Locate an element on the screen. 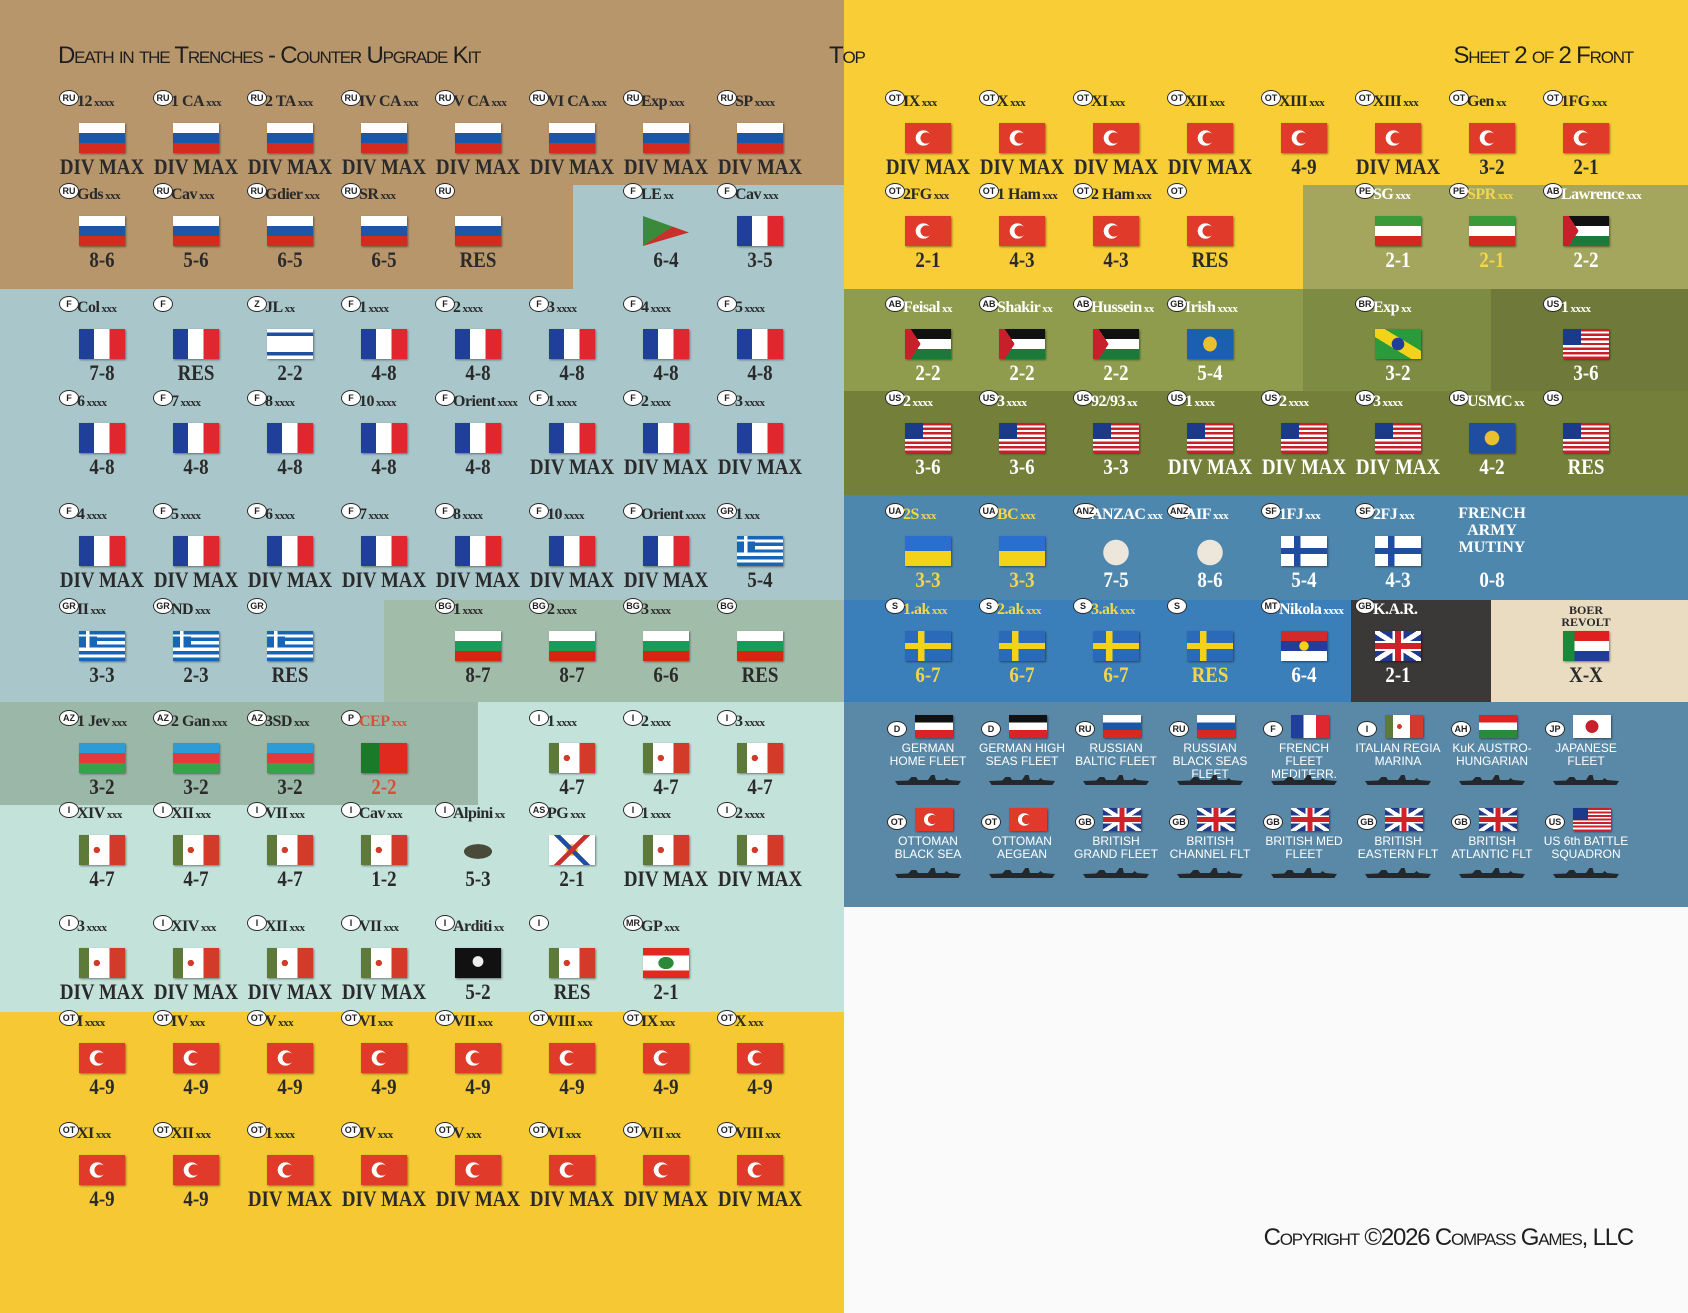 The width and height of the screenshot is (1688, 1313). counter: OT 1FG xxx 2-1 is located at coordinates (1586, 138).